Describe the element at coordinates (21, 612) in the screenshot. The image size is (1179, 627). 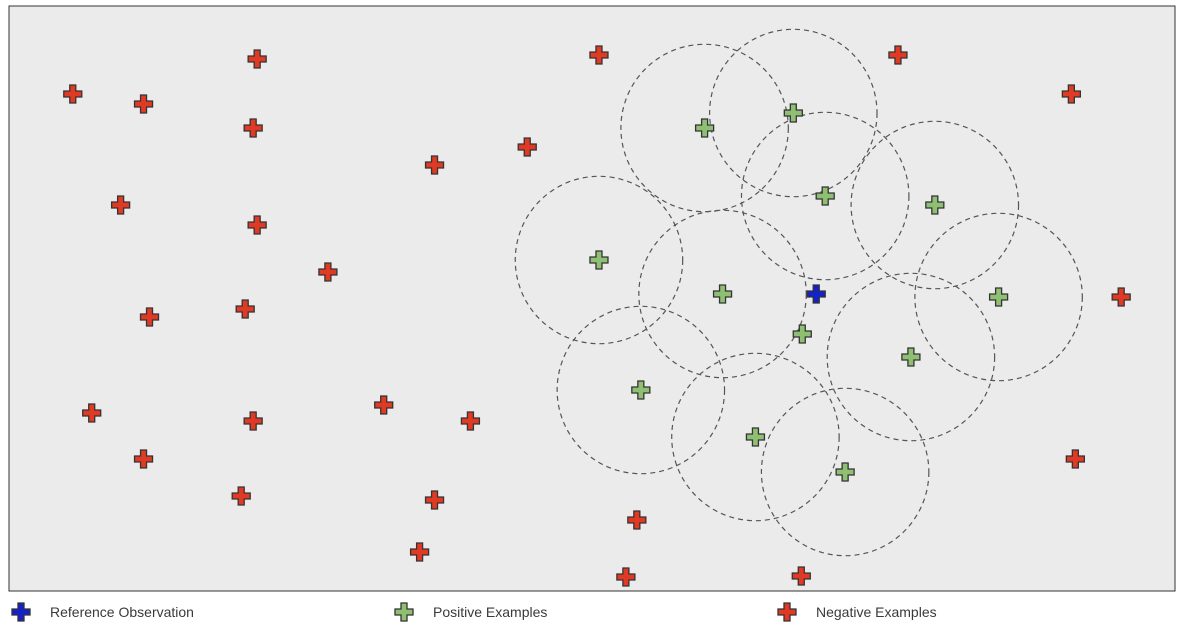
I see `reference-plus-icon` at that location.